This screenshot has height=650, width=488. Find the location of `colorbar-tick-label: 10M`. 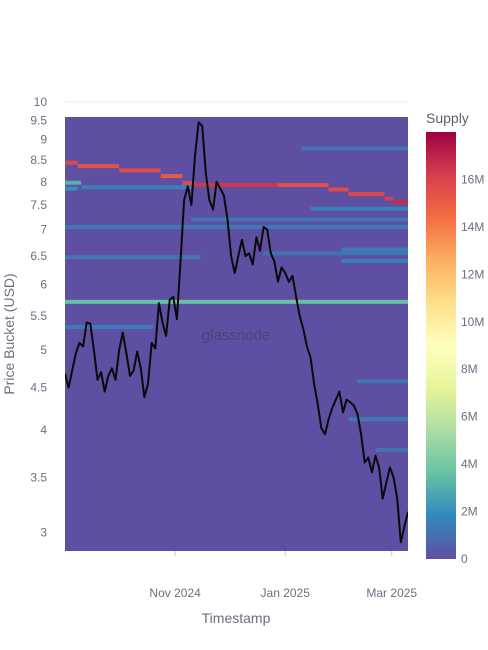

colorbar-tick-label: 10M is located at coordinates (472, 322).